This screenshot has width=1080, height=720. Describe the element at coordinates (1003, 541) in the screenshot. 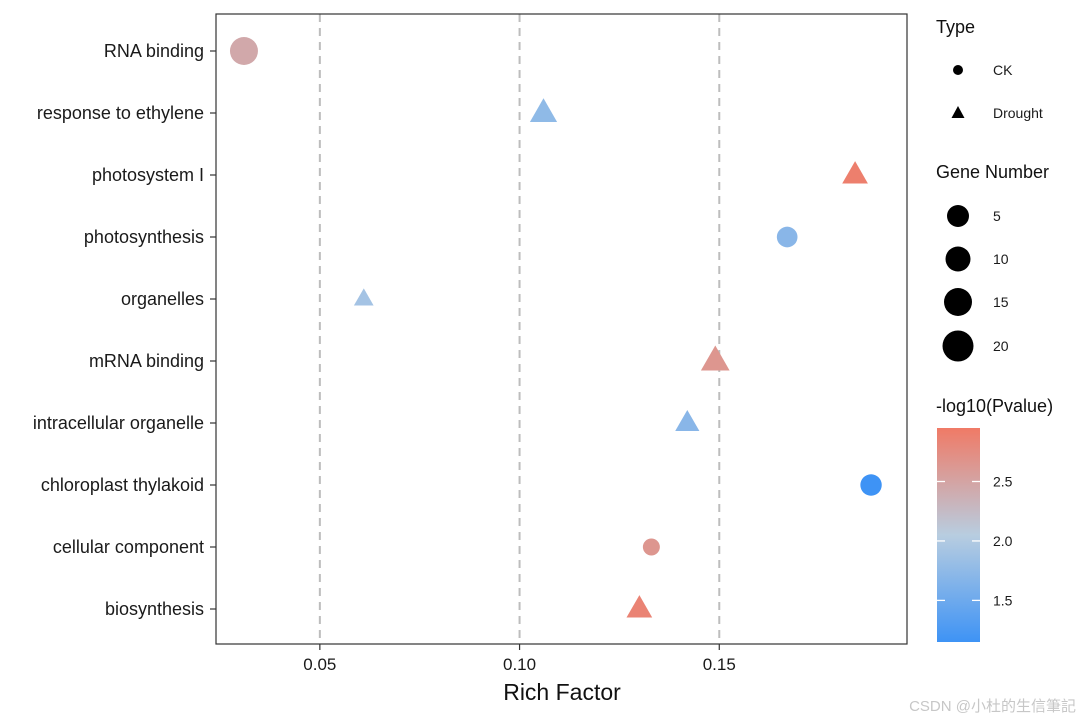

I see `colorbar-tick-label-2-0: 2.0` at that location.